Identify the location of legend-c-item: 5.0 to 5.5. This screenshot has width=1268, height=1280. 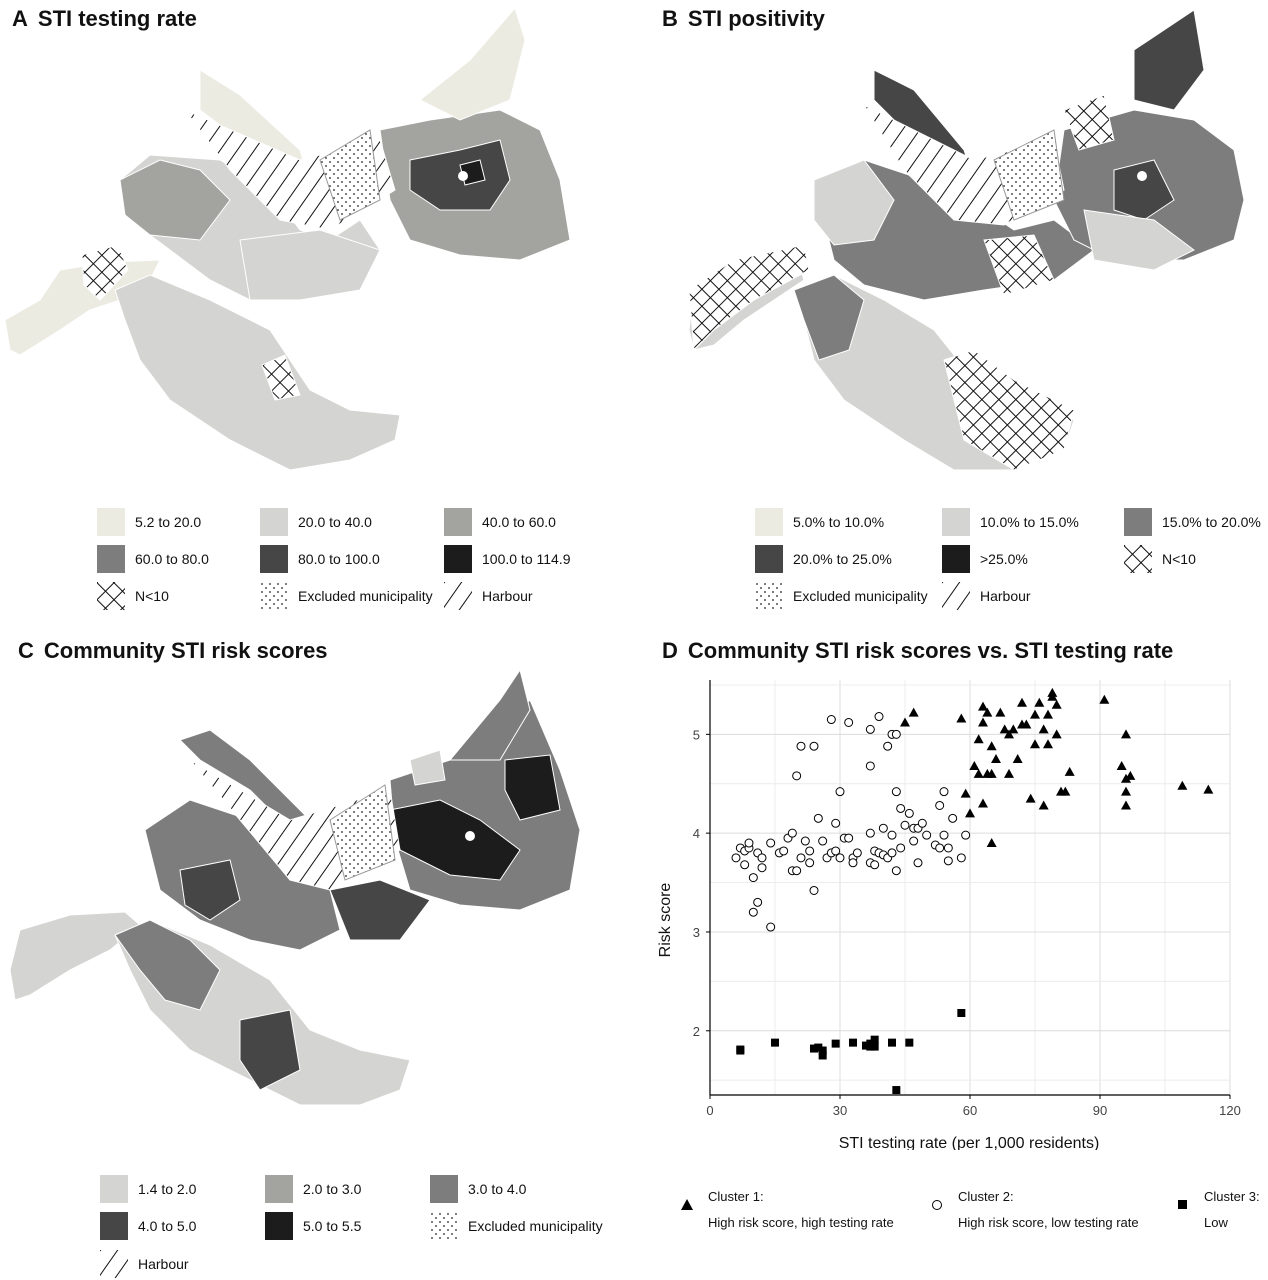
(313, 1226).